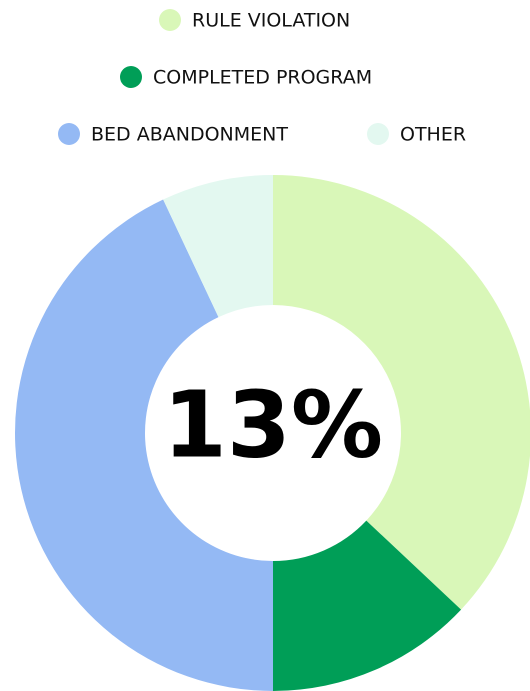 This screenshot has height=691, width=530. What do you see at coordinates (189, 135) in the screenshot?
I see `legend-label: BED ABANDONMENT` at bounding box center [189, 135].